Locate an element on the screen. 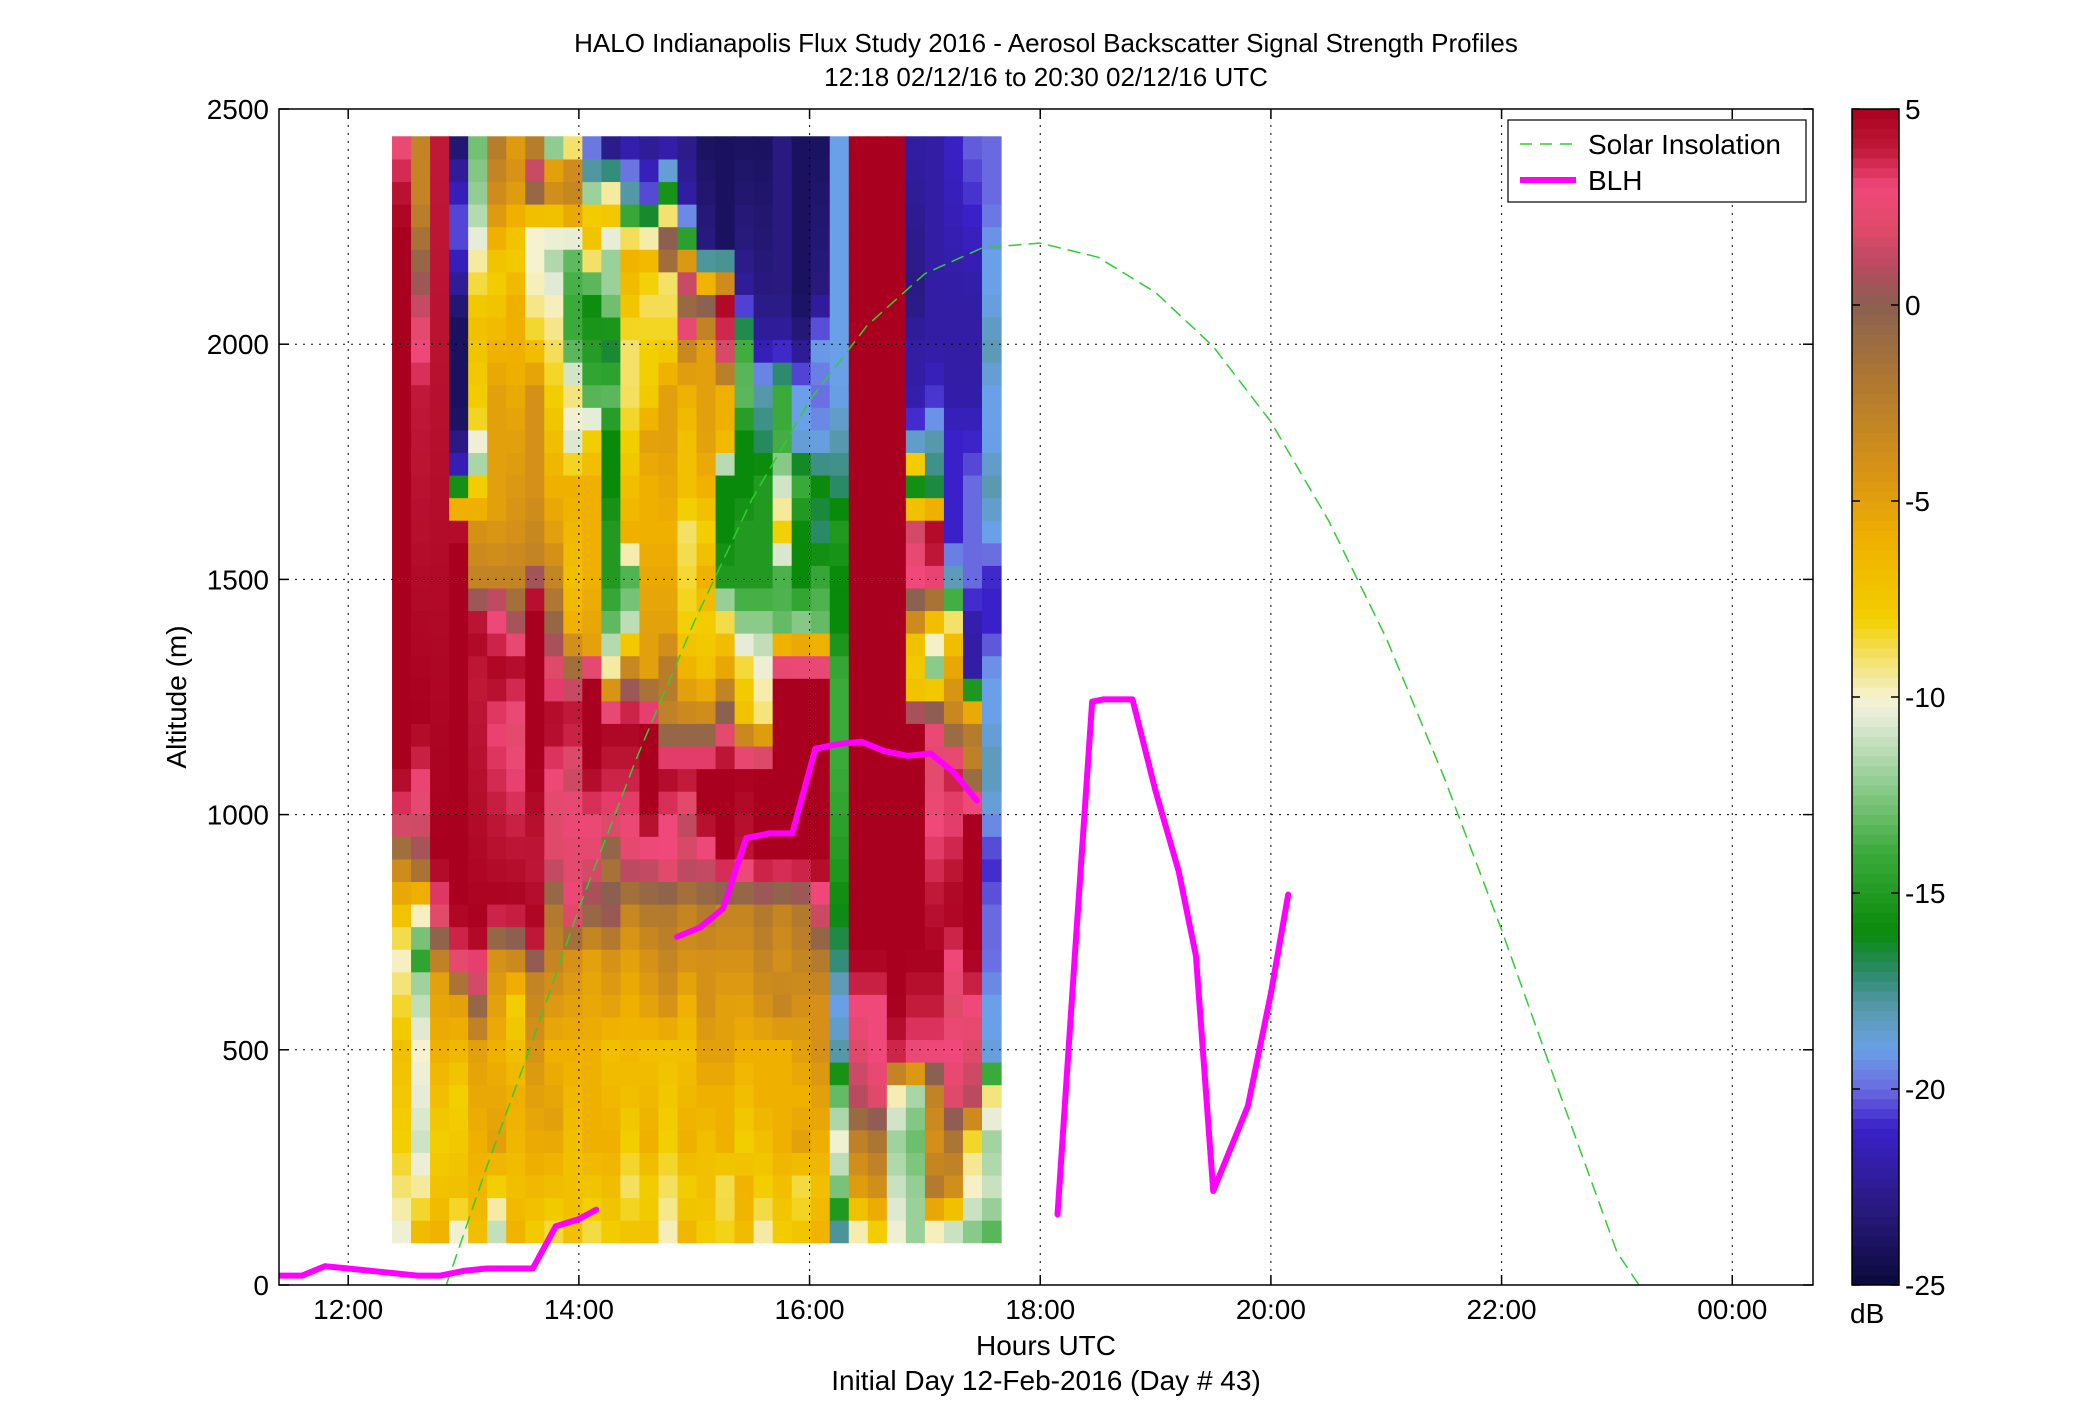  legend: Solar Insolation BLH is located at coordinates (1657, 161).